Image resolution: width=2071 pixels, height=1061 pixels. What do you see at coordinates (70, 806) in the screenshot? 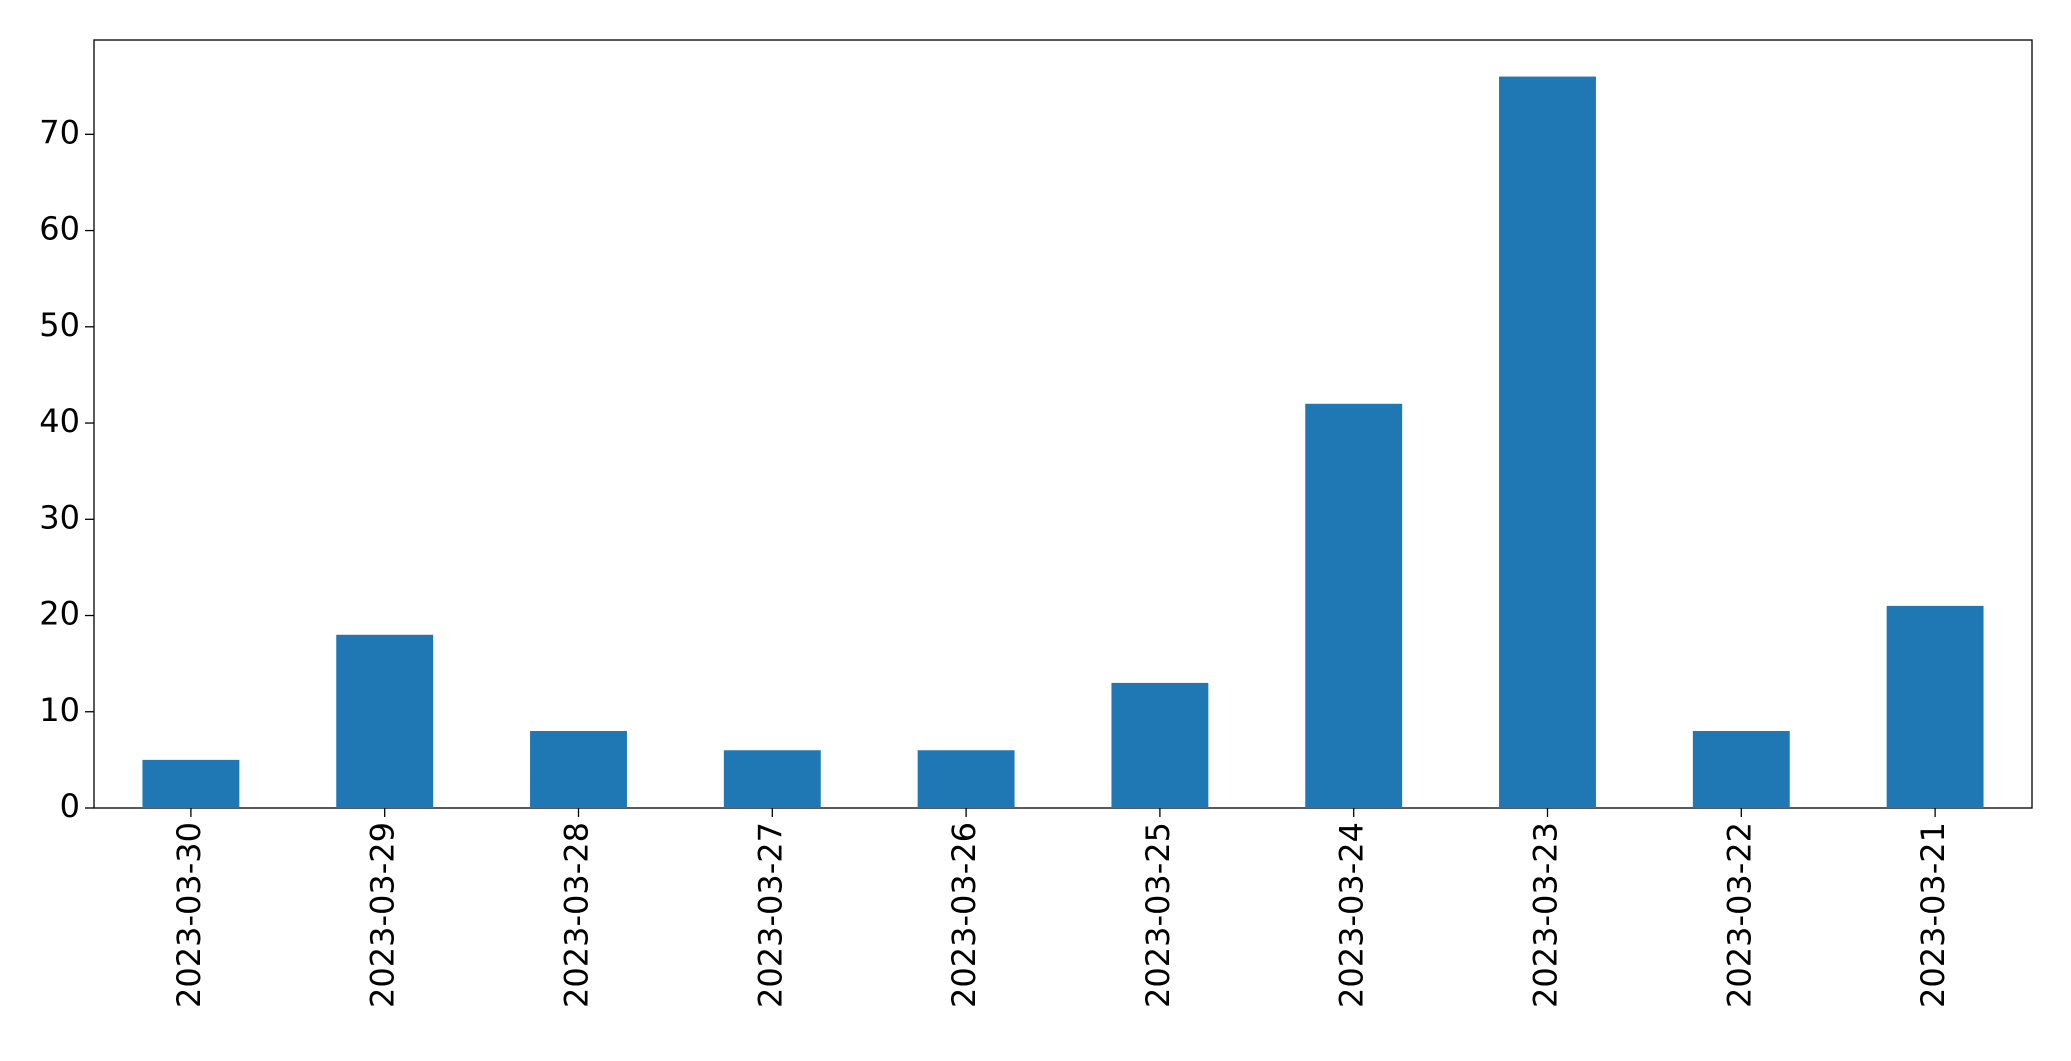
I see `y-tick-label: 0` at bounding box center [70, 806].